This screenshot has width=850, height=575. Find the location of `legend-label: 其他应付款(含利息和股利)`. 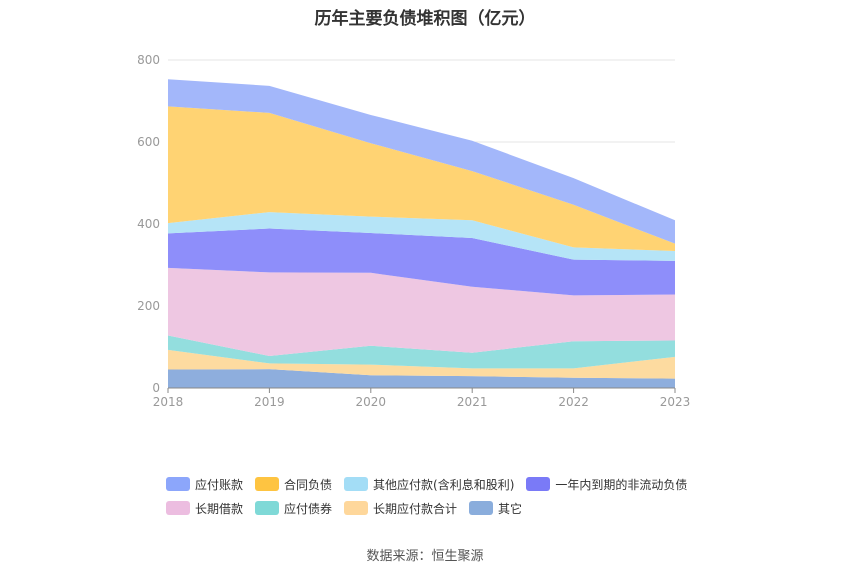

legend-label: 其他应付款(含利息和股利) is located at coordinates (444, 484).